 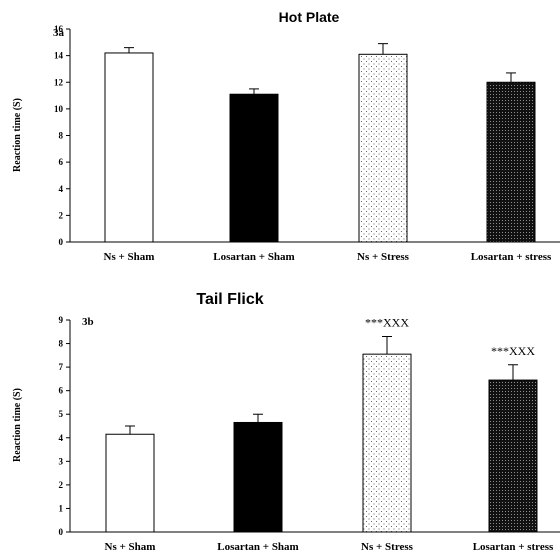 I want to click on y-tick-label: 16, so click(x=59, y=29).